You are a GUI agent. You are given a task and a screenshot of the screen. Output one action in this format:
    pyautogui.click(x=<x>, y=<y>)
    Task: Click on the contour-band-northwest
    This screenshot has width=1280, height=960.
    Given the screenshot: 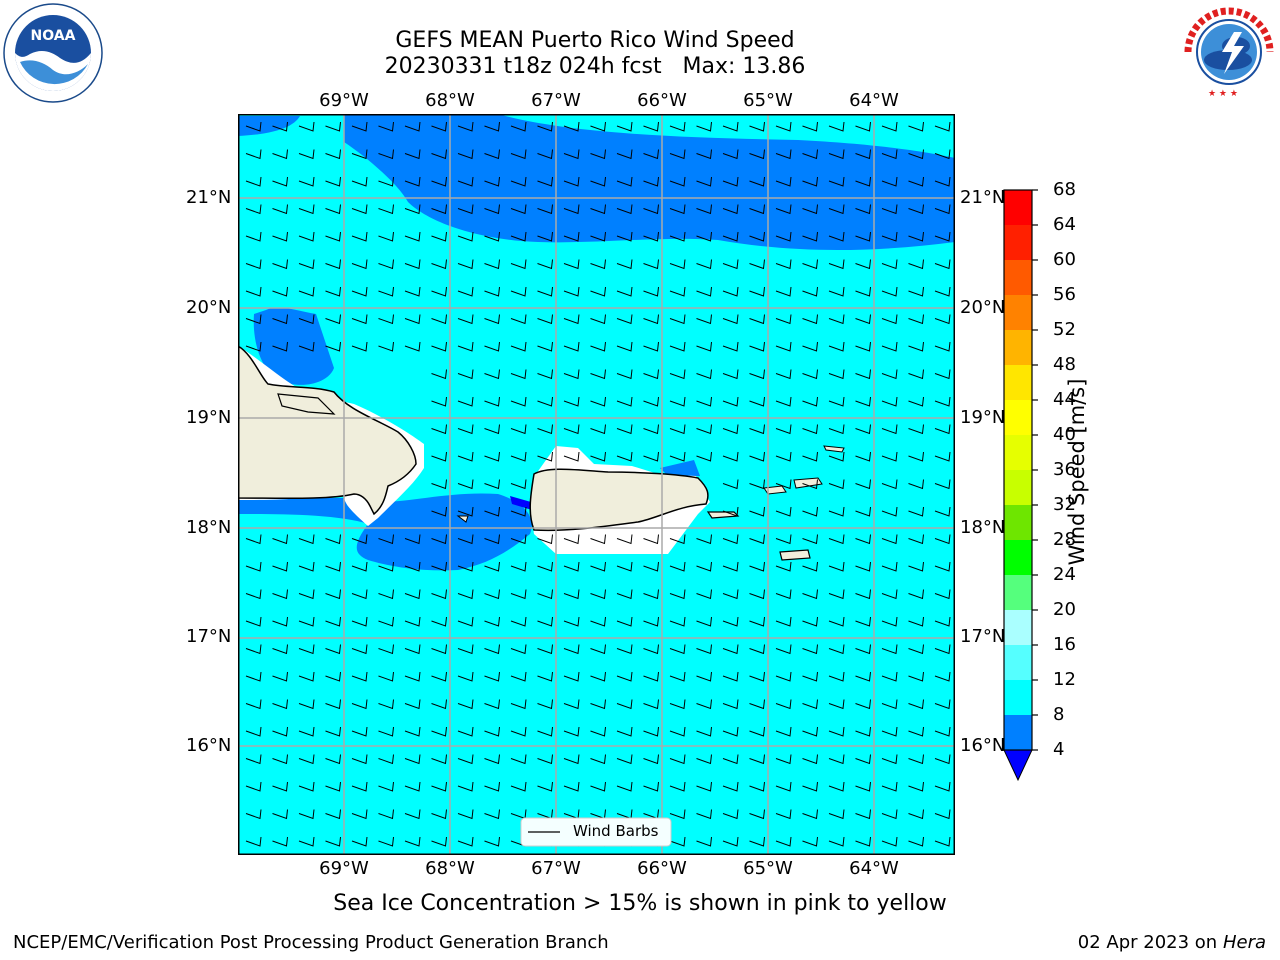 What is the action you would take?
    pyautogui.click(x=293, y=346)
    